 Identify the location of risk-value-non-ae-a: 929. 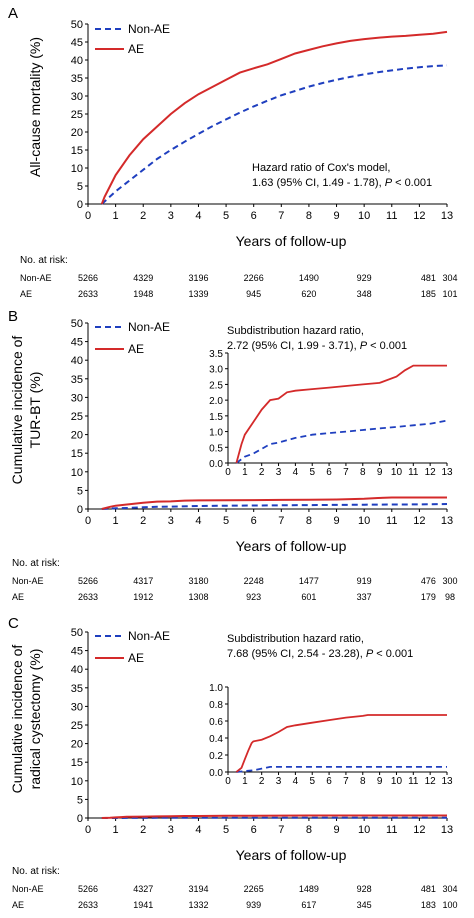
(364, 278).